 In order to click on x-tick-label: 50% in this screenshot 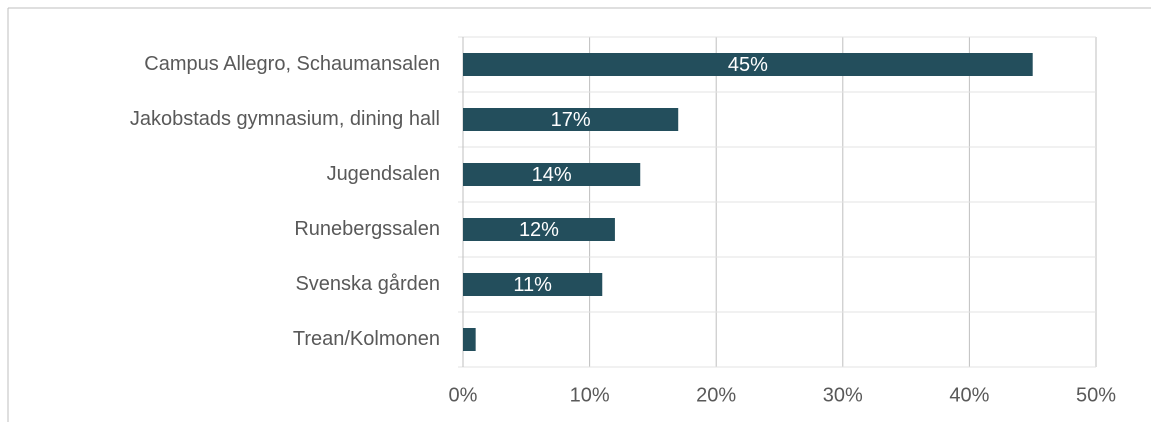, I will do `click(1096, 395)`.